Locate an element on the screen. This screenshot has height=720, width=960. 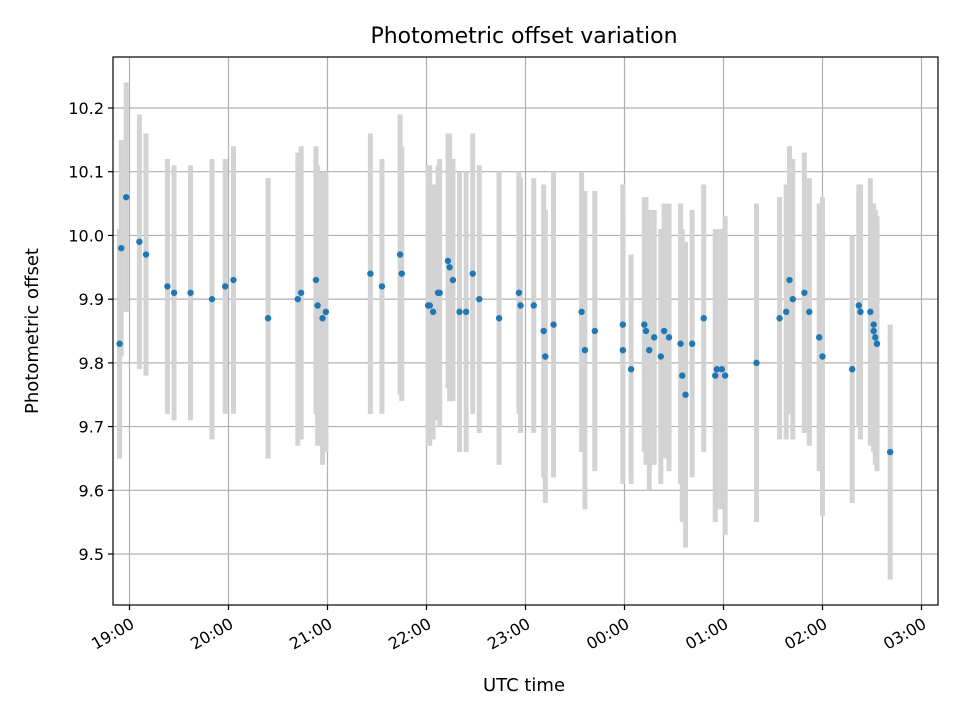
y-tick-label: 9.5 is located at coordinates (91, 554).